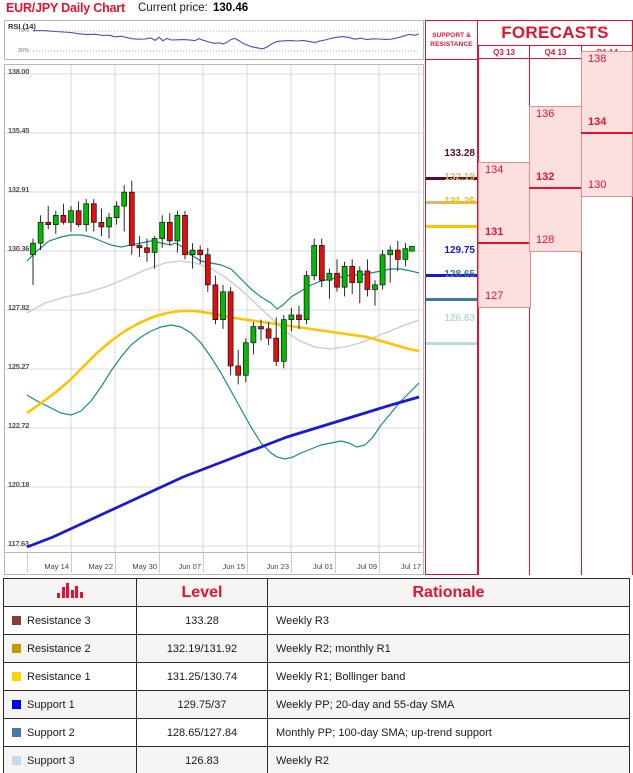 The image size is (633, 773). What do you see at coordinates (24, 31) in the screenshot?
I see `rsi-tick-upper: 70%` at bounding box center [24, 31].